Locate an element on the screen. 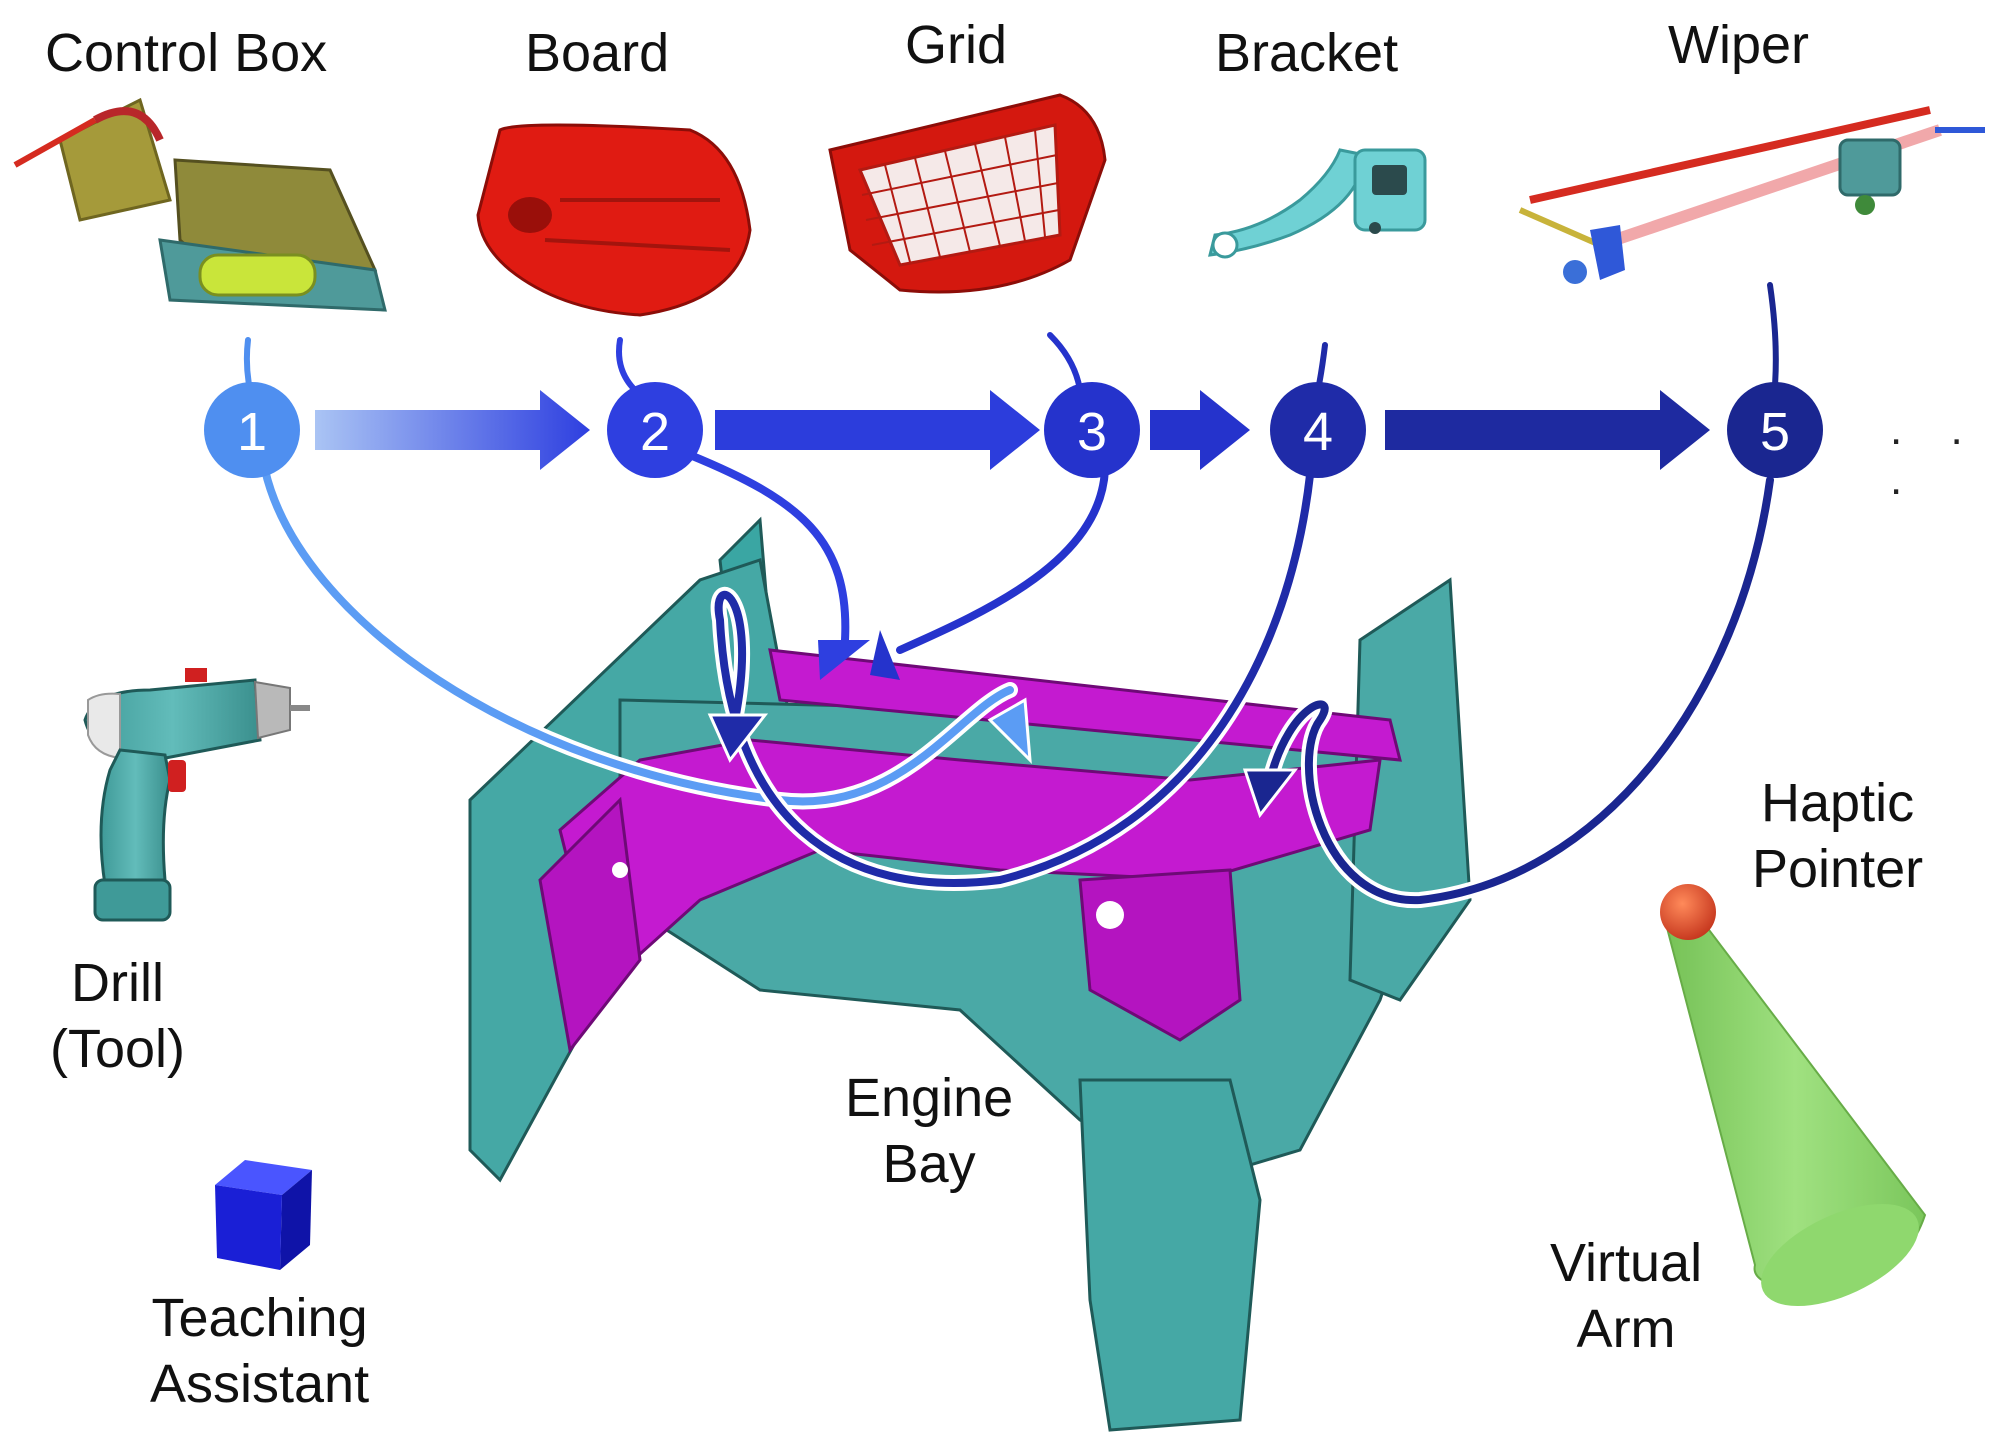 Image resolution: width=2015 pixels, height=1437 pixels. path-wiper-head is located at coordinates (1270, 793).